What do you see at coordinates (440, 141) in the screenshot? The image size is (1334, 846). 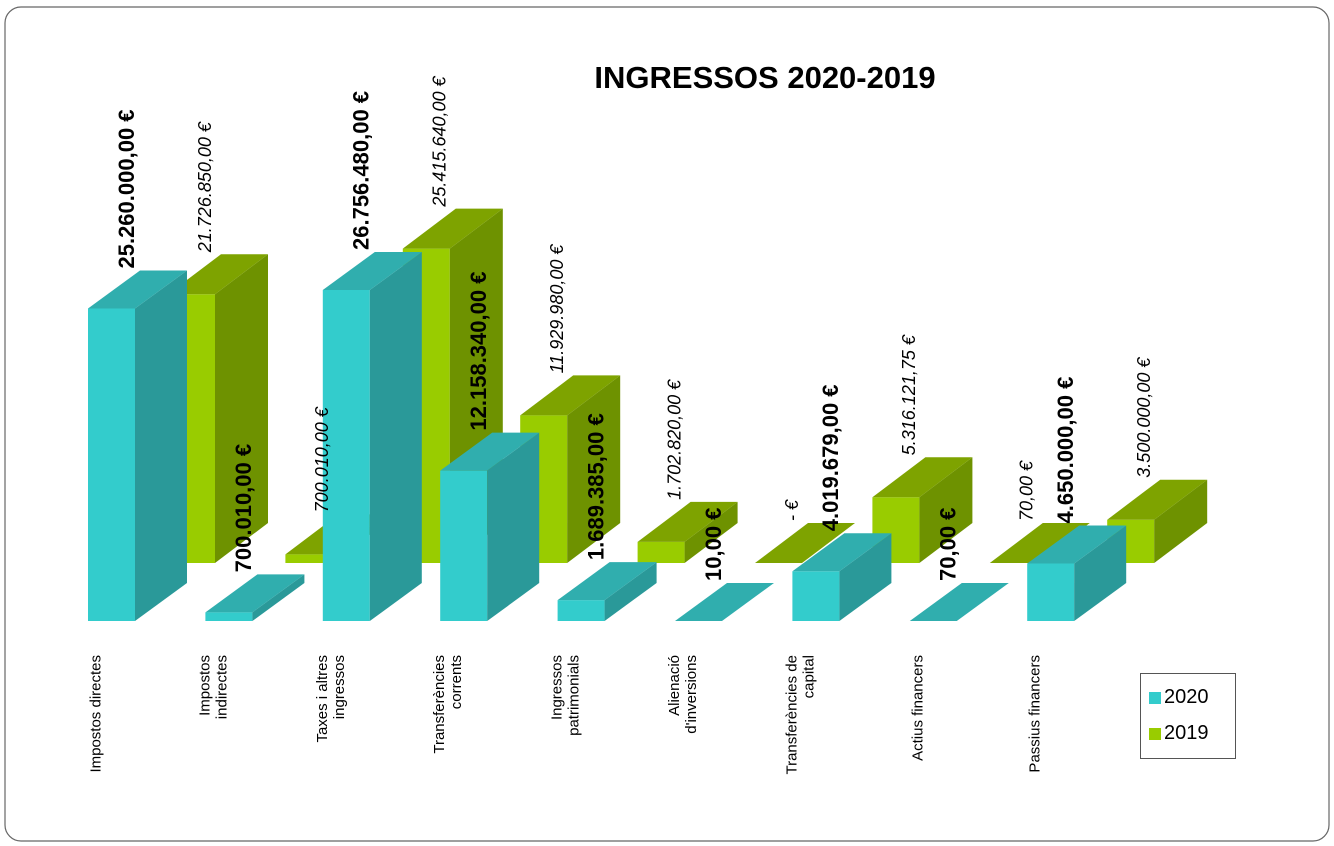 I see `value-label: 25.415.640,00 €` at bounding box center [440, 141].